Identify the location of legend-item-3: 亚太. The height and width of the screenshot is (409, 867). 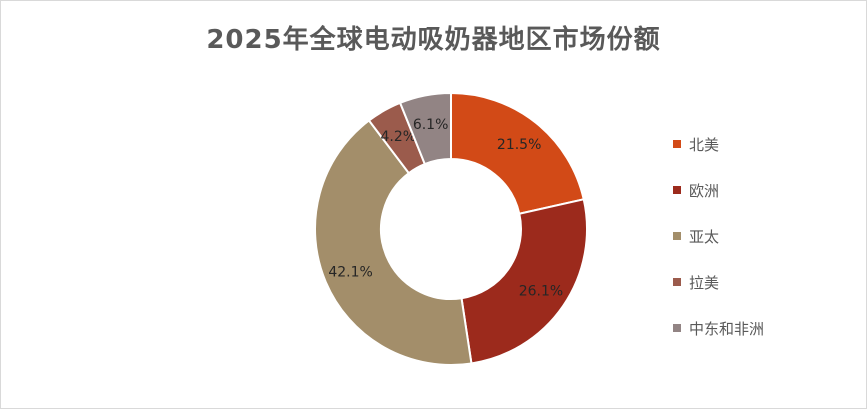
(718, 236).